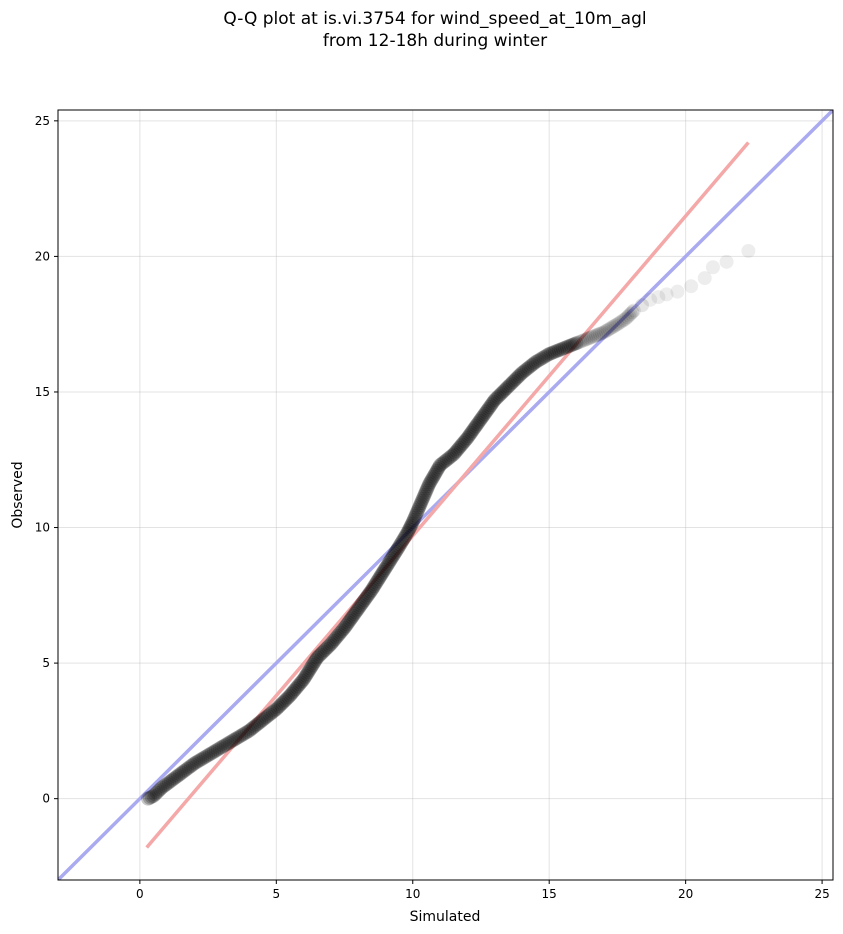  I want to click on x-tick-label: 0, so click(140, 894).